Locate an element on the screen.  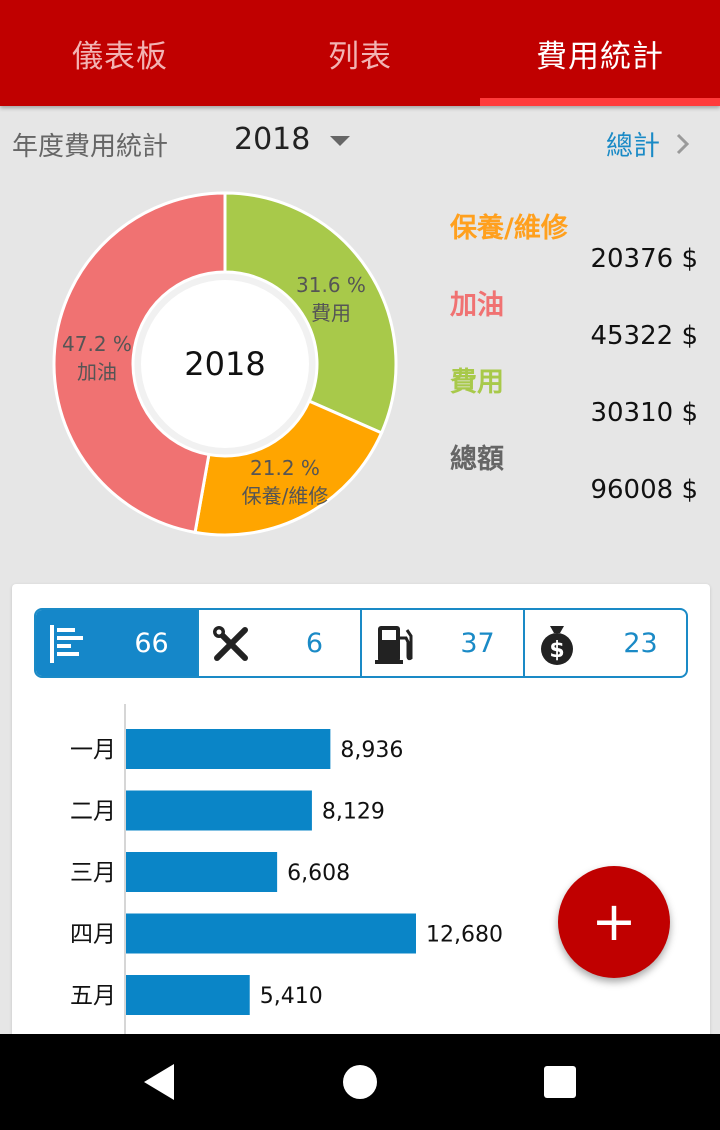
money-bag-icon: $ is located at coordinates (557, 645).